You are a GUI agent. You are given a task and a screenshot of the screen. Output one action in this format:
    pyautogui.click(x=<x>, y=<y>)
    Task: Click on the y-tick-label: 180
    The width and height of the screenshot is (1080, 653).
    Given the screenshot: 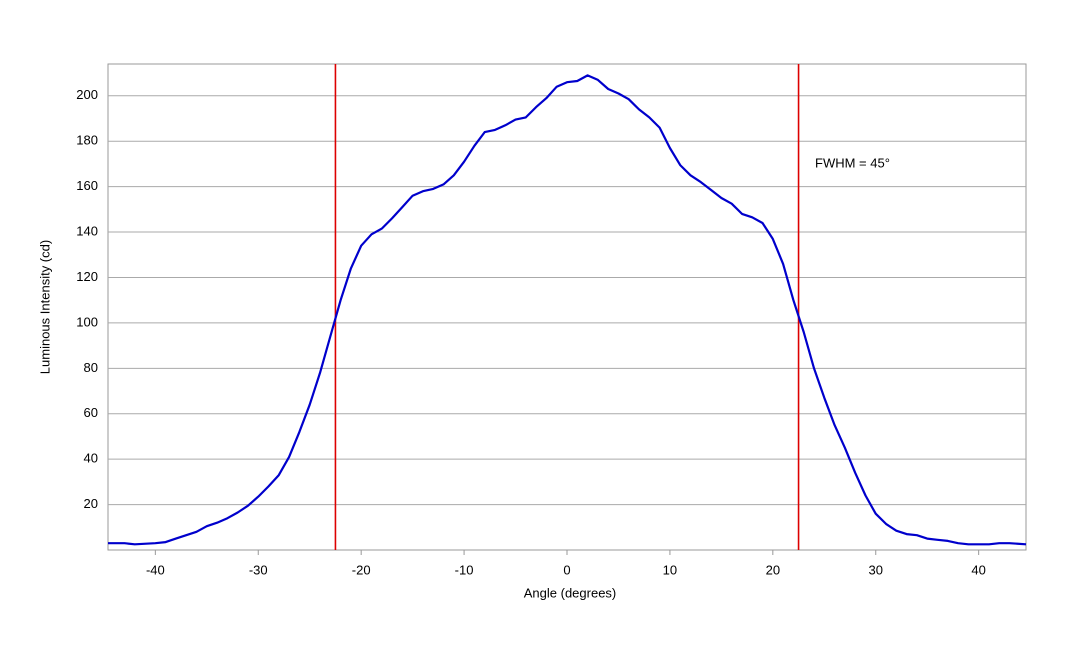 What is the action you would take?
    pyautogui.click(x=87, y=140)
    